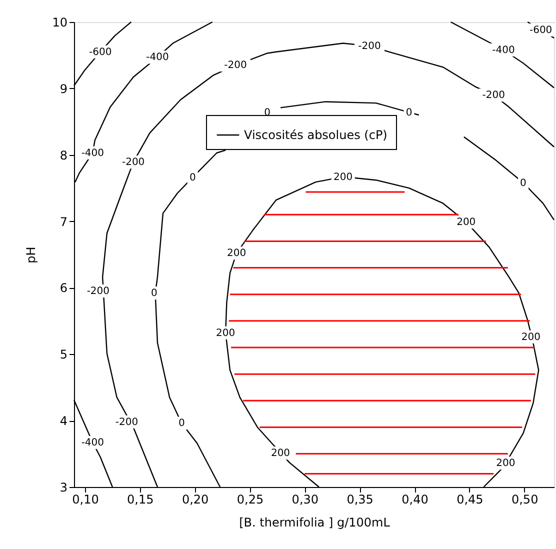  Describe the element at coordinates (64, 355) in the screenshot. I see `y-tick-label: 5` at that location.